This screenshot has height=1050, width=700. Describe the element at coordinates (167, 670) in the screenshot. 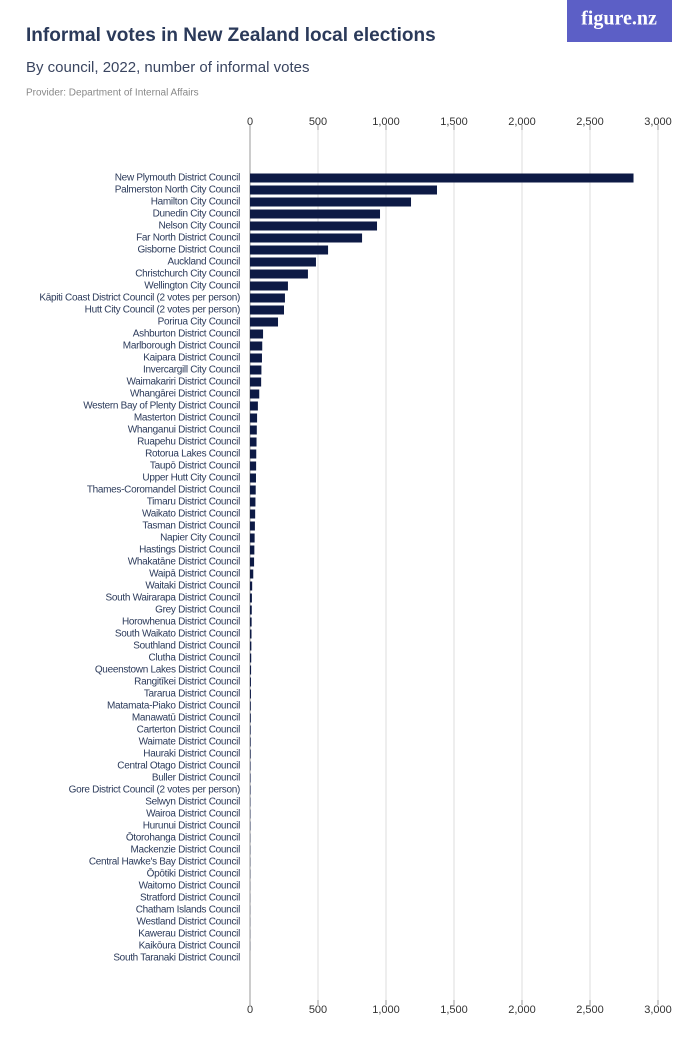

I see `y-tick-label: Queenstown Lakes District Council` at that location.